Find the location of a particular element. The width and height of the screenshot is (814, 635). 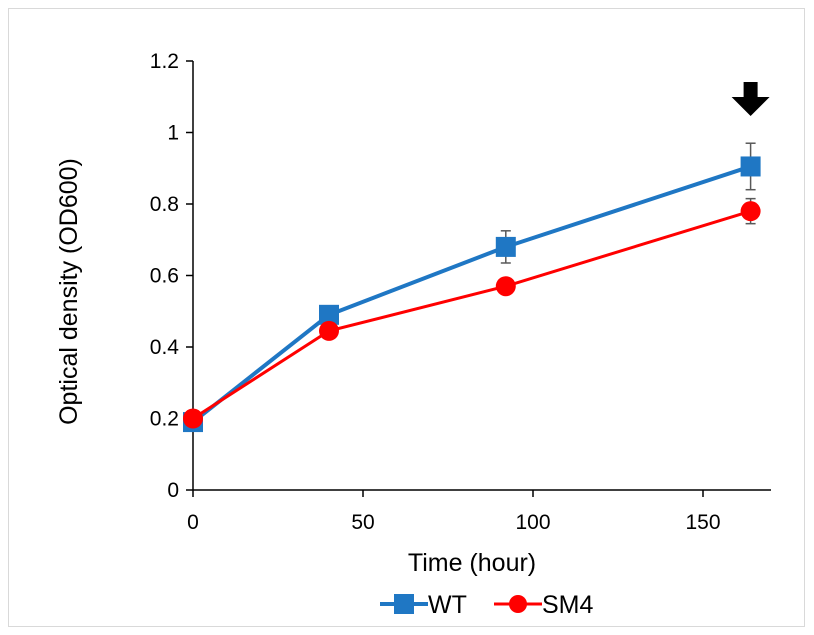

y-tick-label: 0 is located at coordinates (173, 490).